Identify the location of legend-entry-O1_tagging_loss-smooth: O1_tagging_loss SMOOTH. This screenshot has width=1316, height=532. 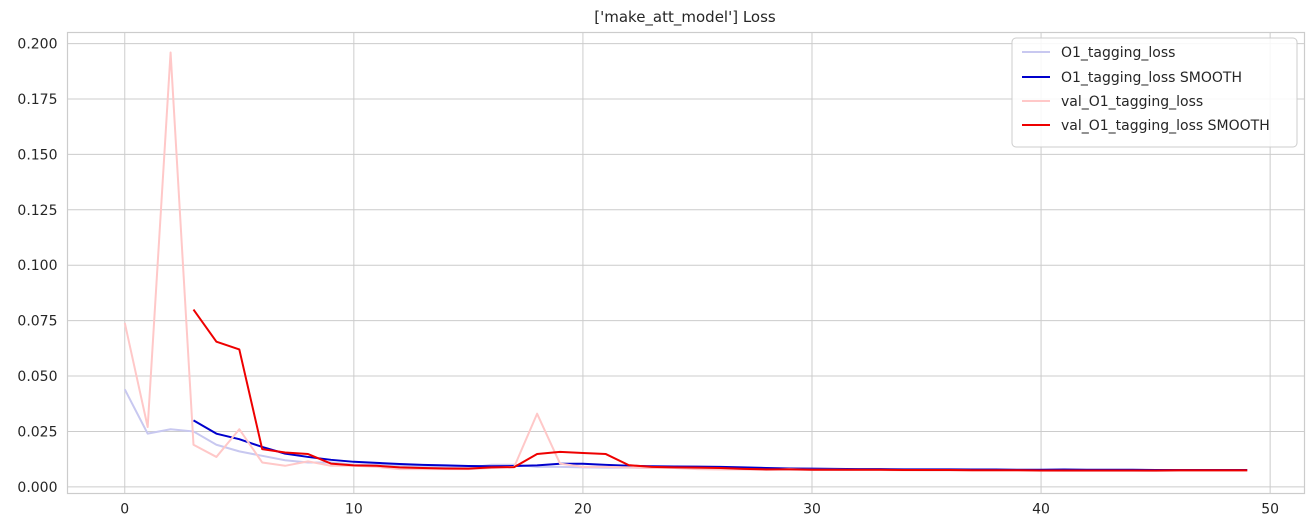
(1132, 78).